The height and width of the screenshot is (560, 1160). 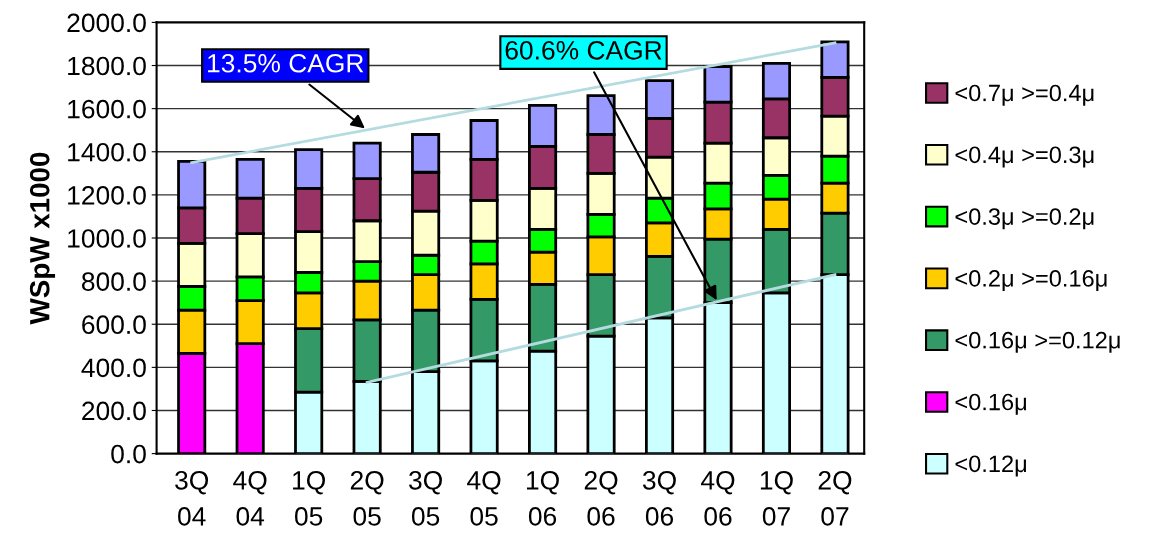 What do you see at coordinates (601, 498) in the screenshot?
I see `x-tick-label: 2Q 06` at bounding box center [601, 498].